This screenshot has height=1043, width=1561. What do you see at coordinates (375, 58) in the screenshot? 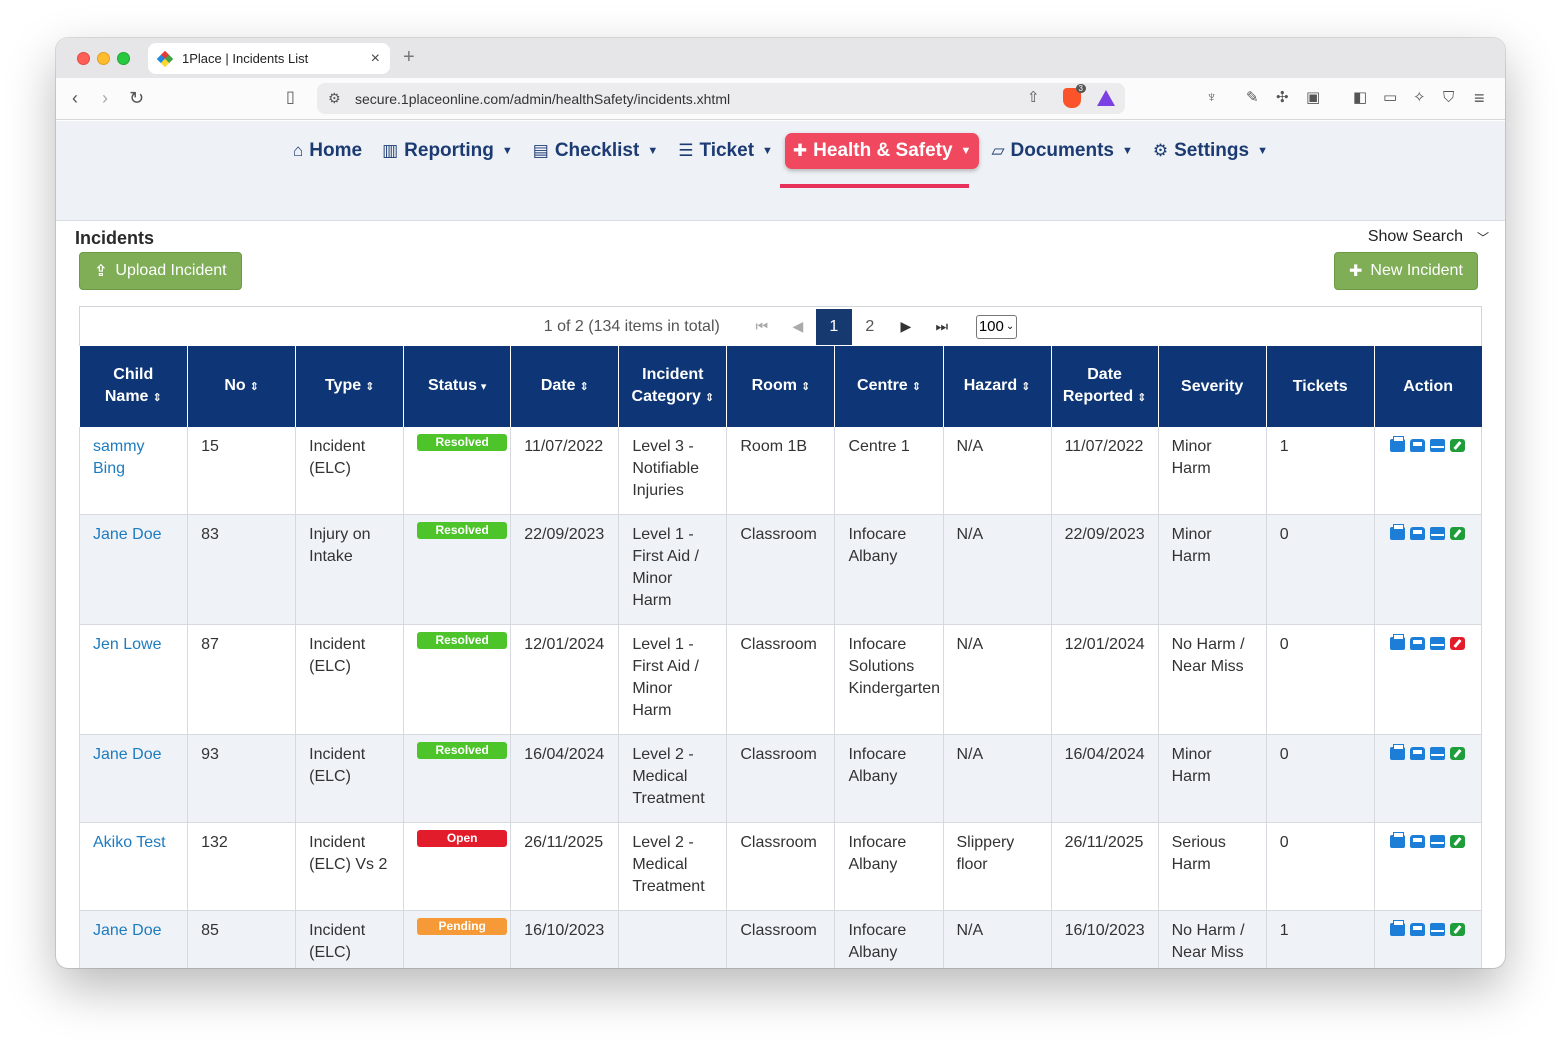
I see `tab-close-icon: ×` at bounding box center [375, 58].